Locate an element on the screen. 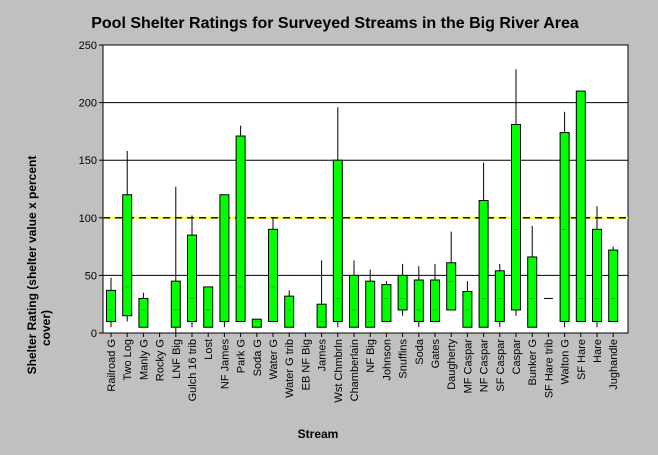 Image resolution: width=658 pixels, height=455 pixels. box-wst-chmbrln is located at coordinates (337, 217).